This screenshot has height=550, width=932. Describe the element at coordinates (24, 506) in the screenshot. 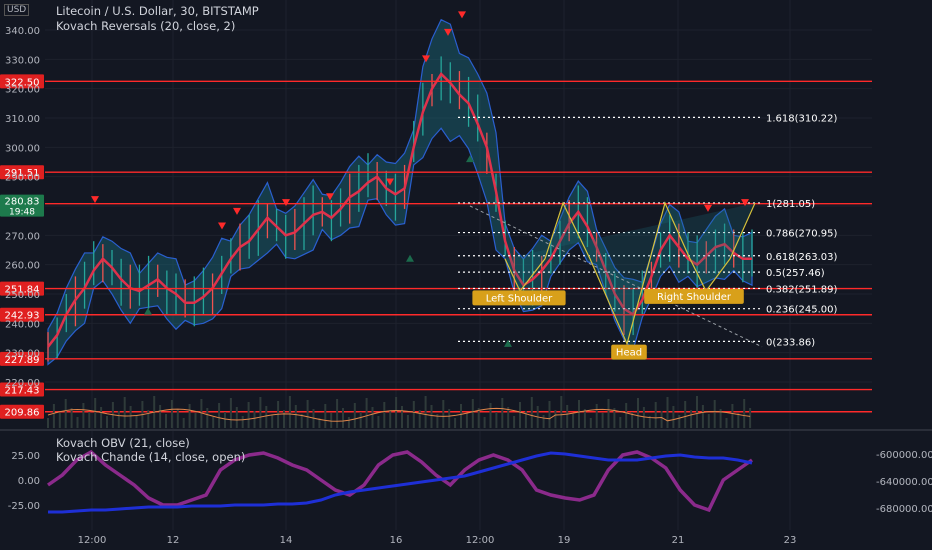

I see `sub-y-tick-2: -25.00` at that location.